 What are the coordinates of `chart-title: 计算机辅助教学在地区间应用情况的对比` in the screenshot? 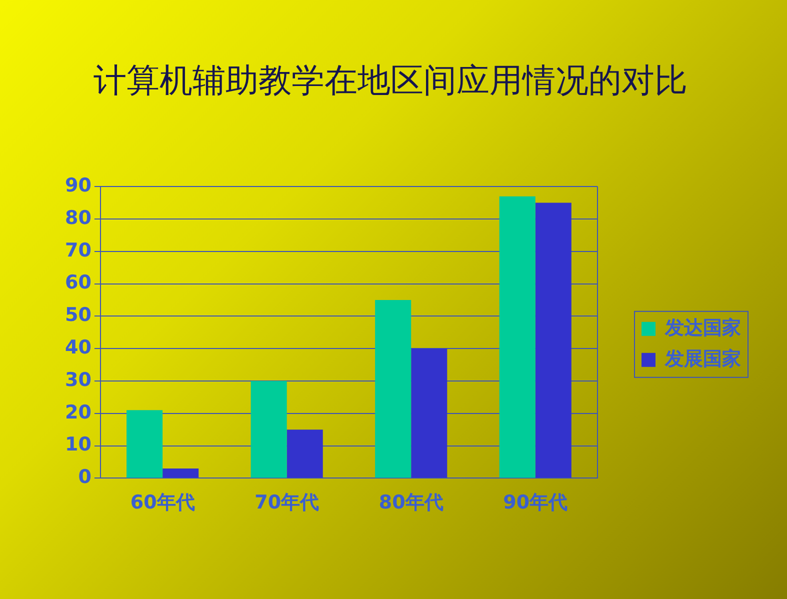 It's located at (391, 80).